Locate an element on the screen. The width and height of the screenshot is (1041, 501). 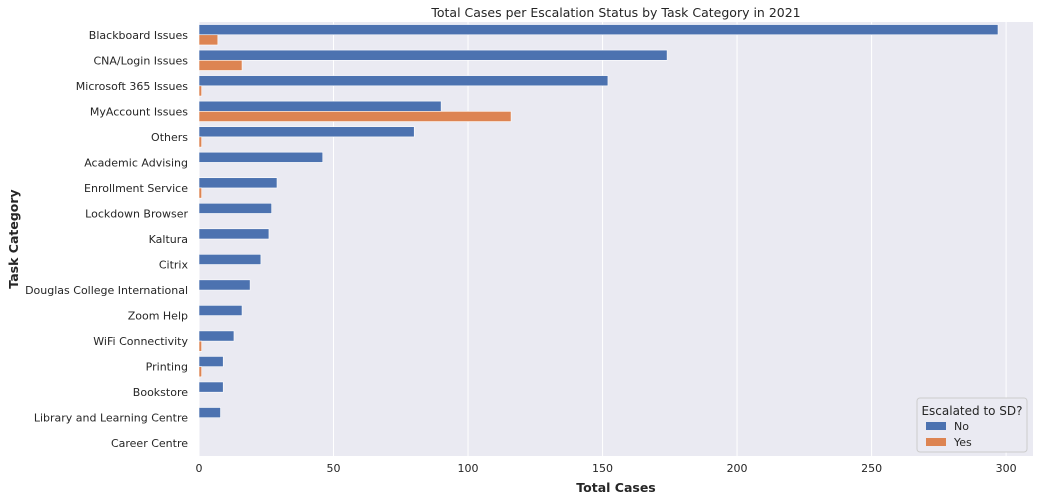
legend: Escalated to SD? No Yes is located at coordinates (972, 425).